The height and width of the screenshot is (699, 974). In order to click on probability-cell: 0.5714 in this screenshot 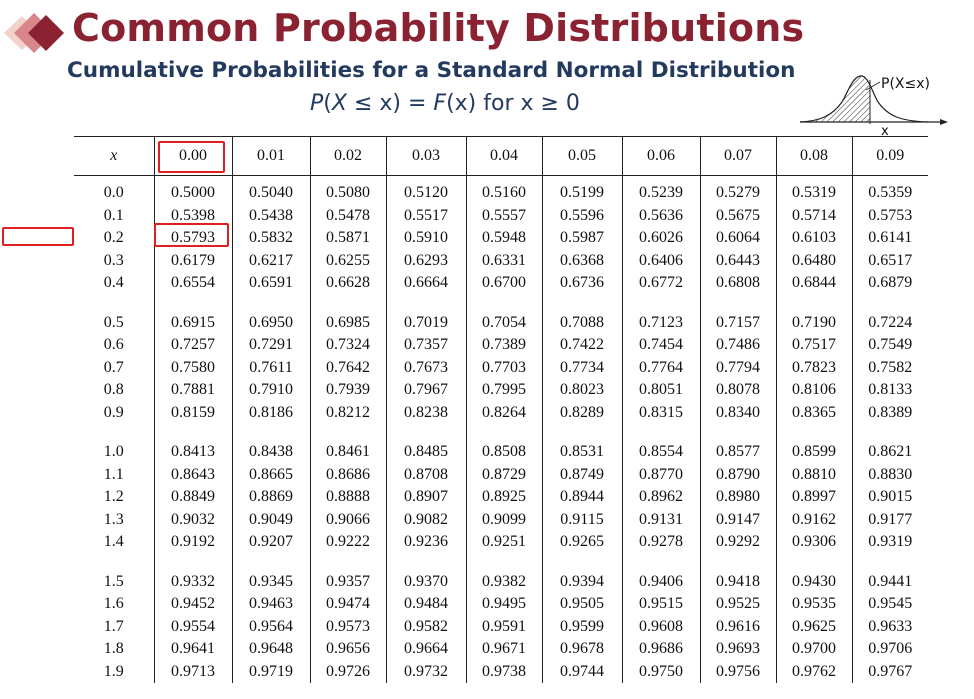, I will do `click(813, 215)`.